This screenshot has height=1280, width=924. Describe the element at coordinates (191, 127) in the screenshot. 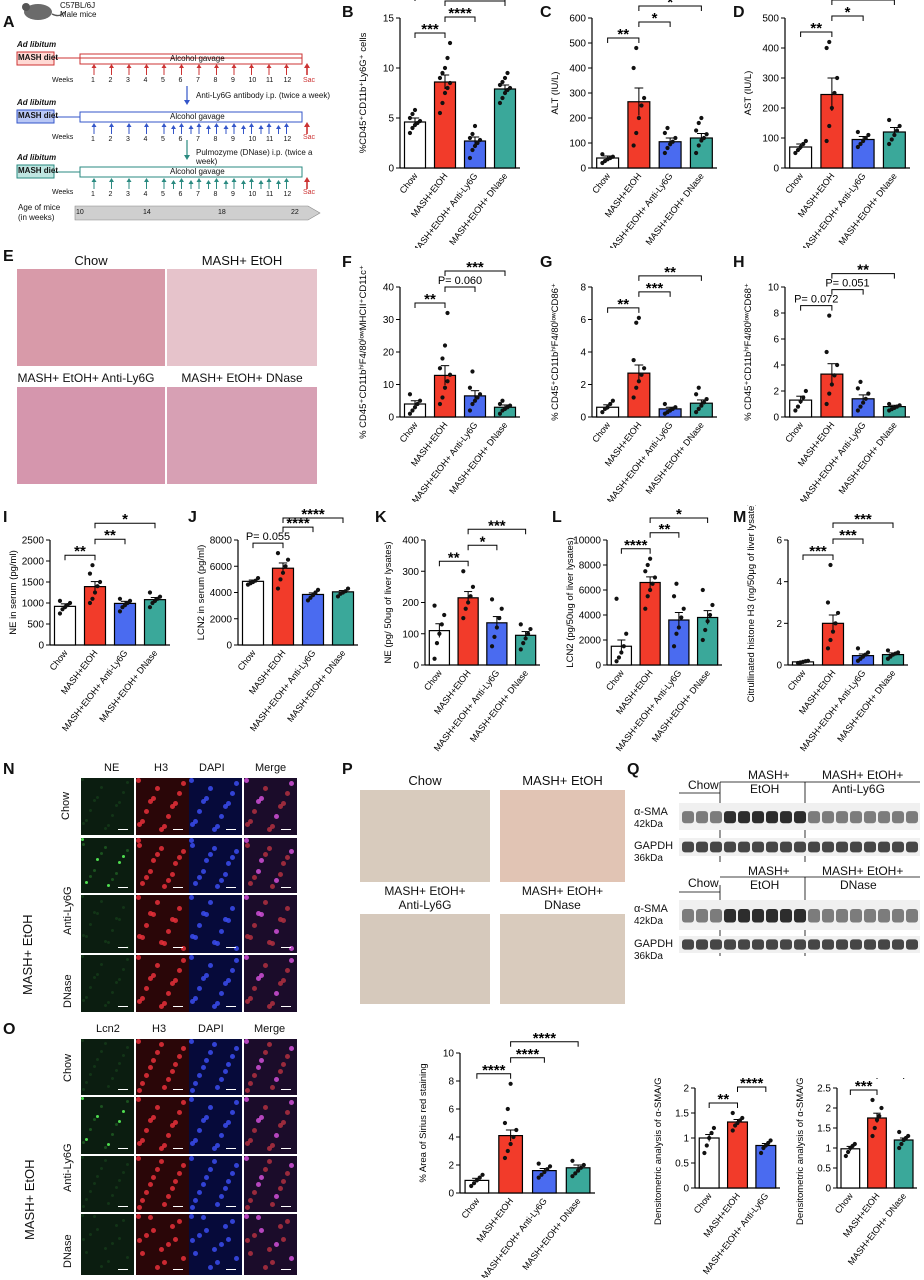

I see `injection-arrow-head` at that location.